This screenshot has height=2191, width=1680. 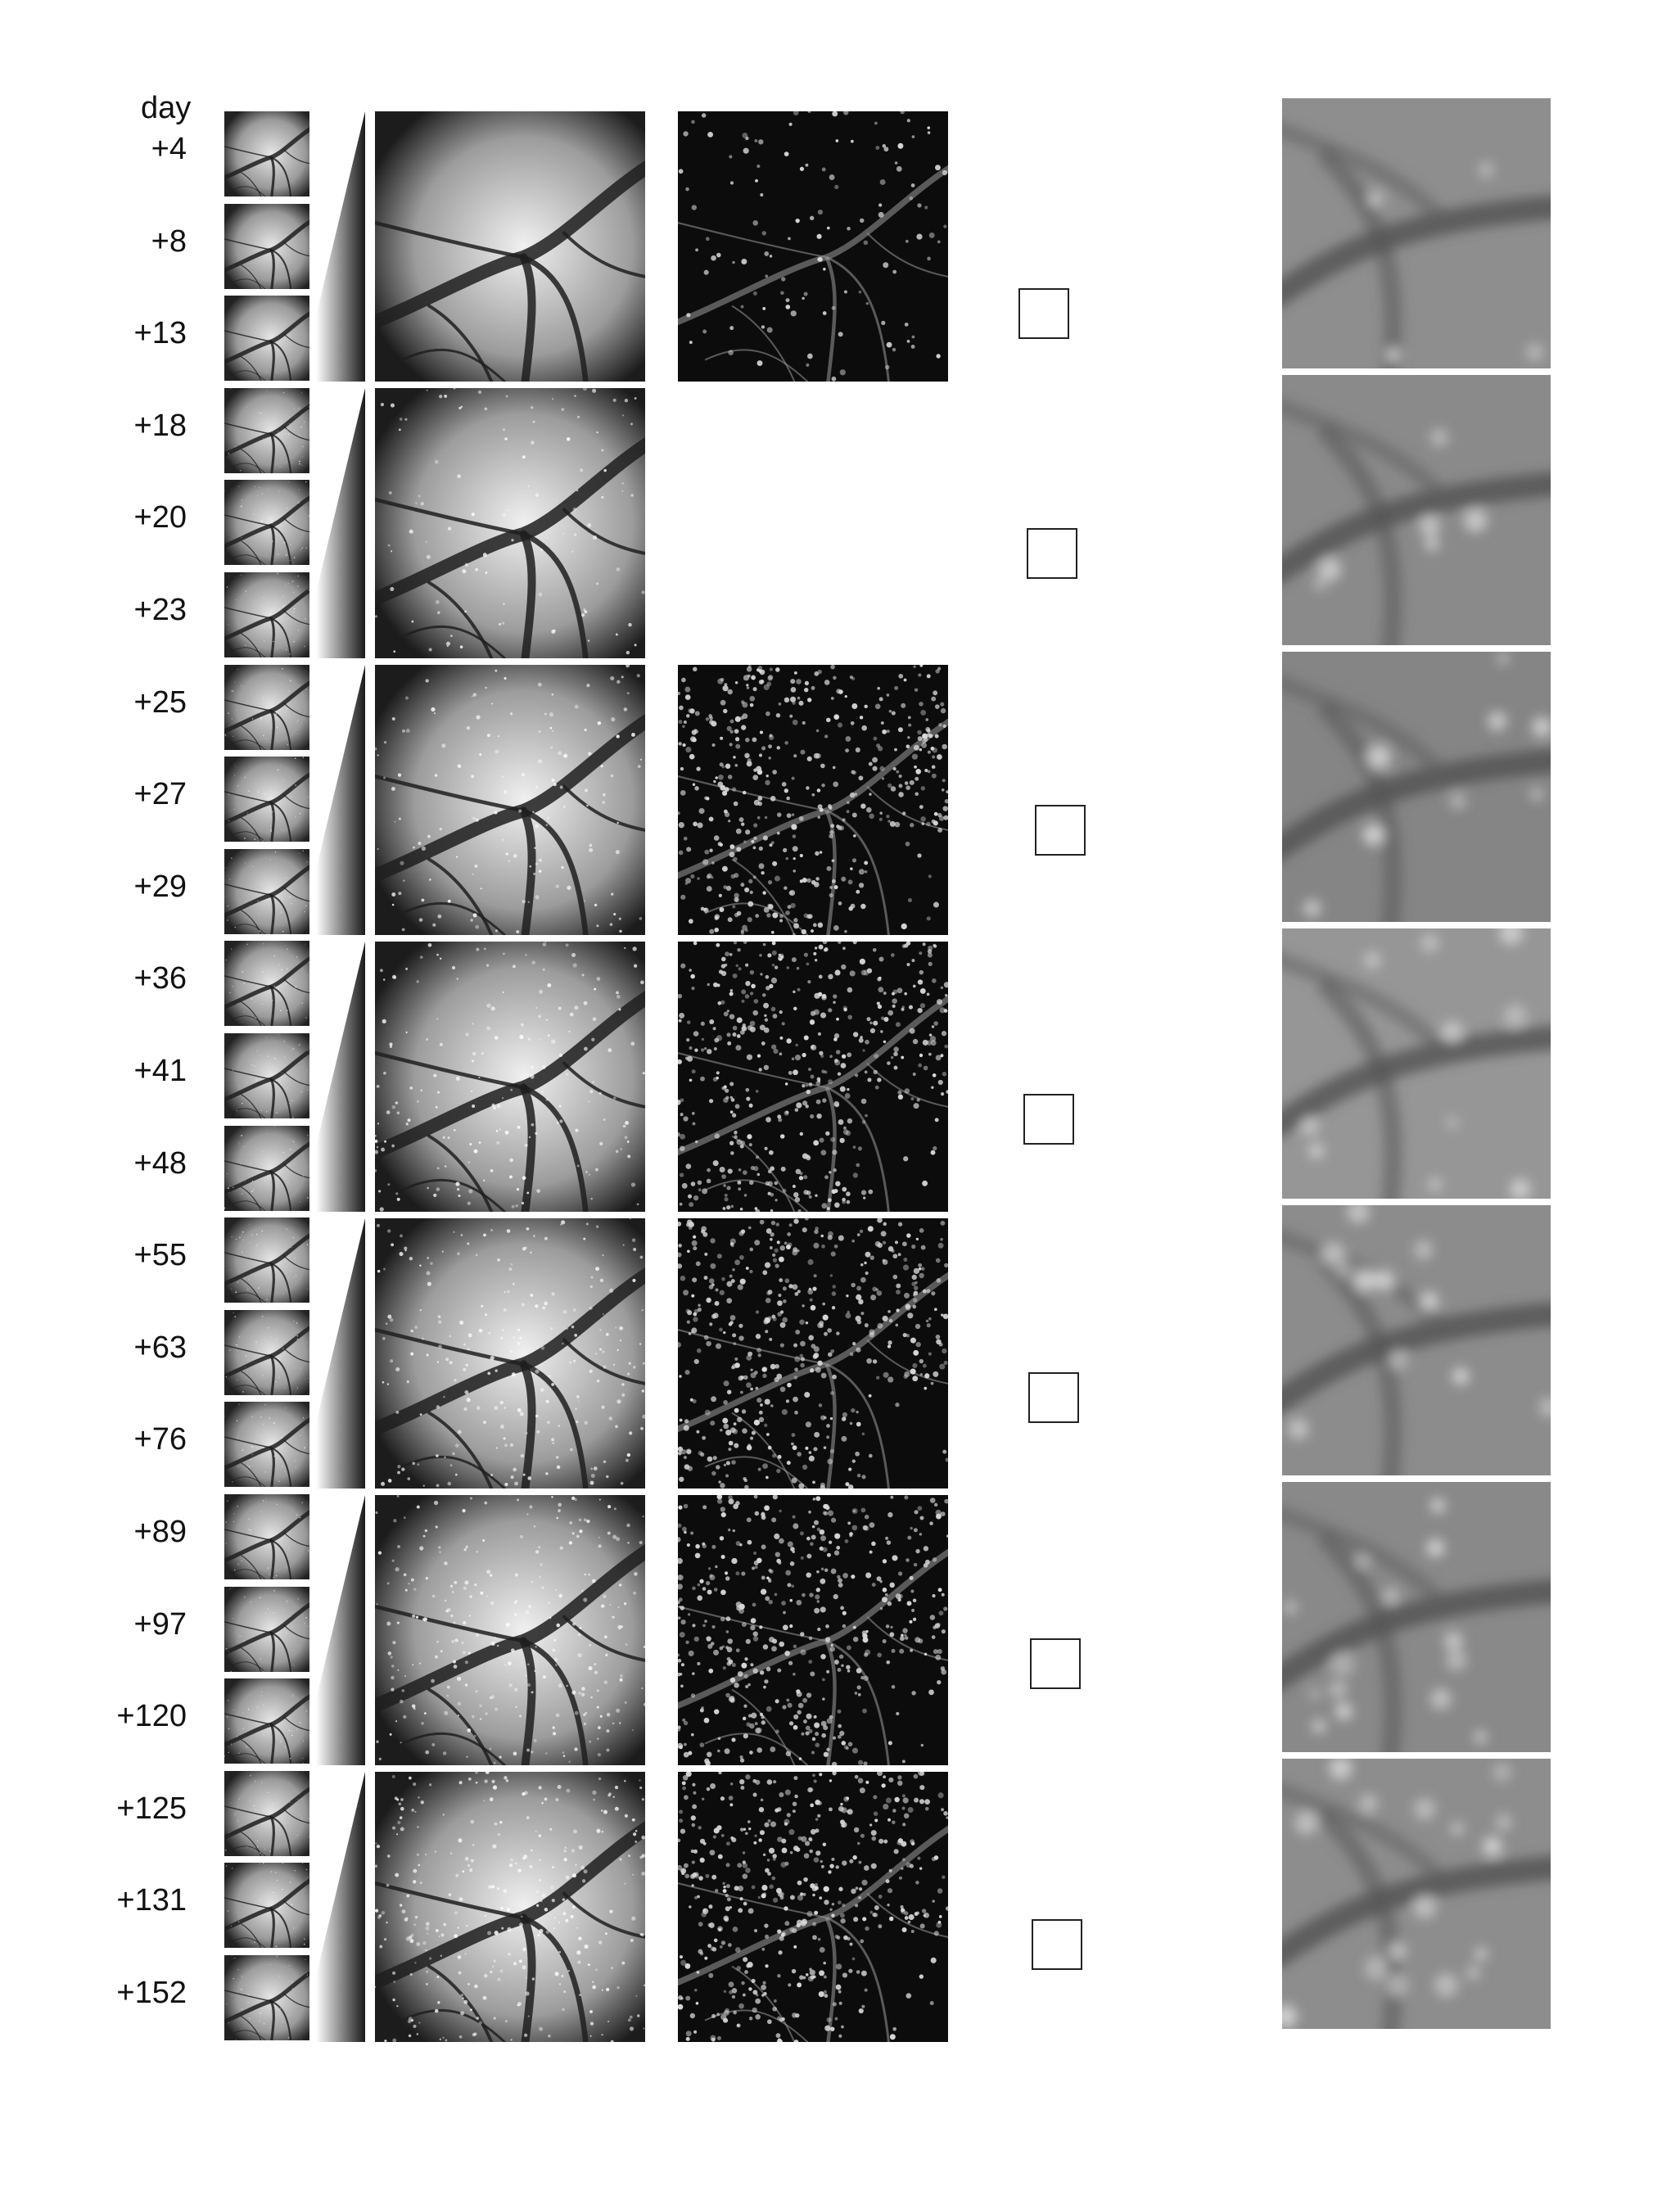 I want to click on day-label: +152, so click(x=151, y=1993).